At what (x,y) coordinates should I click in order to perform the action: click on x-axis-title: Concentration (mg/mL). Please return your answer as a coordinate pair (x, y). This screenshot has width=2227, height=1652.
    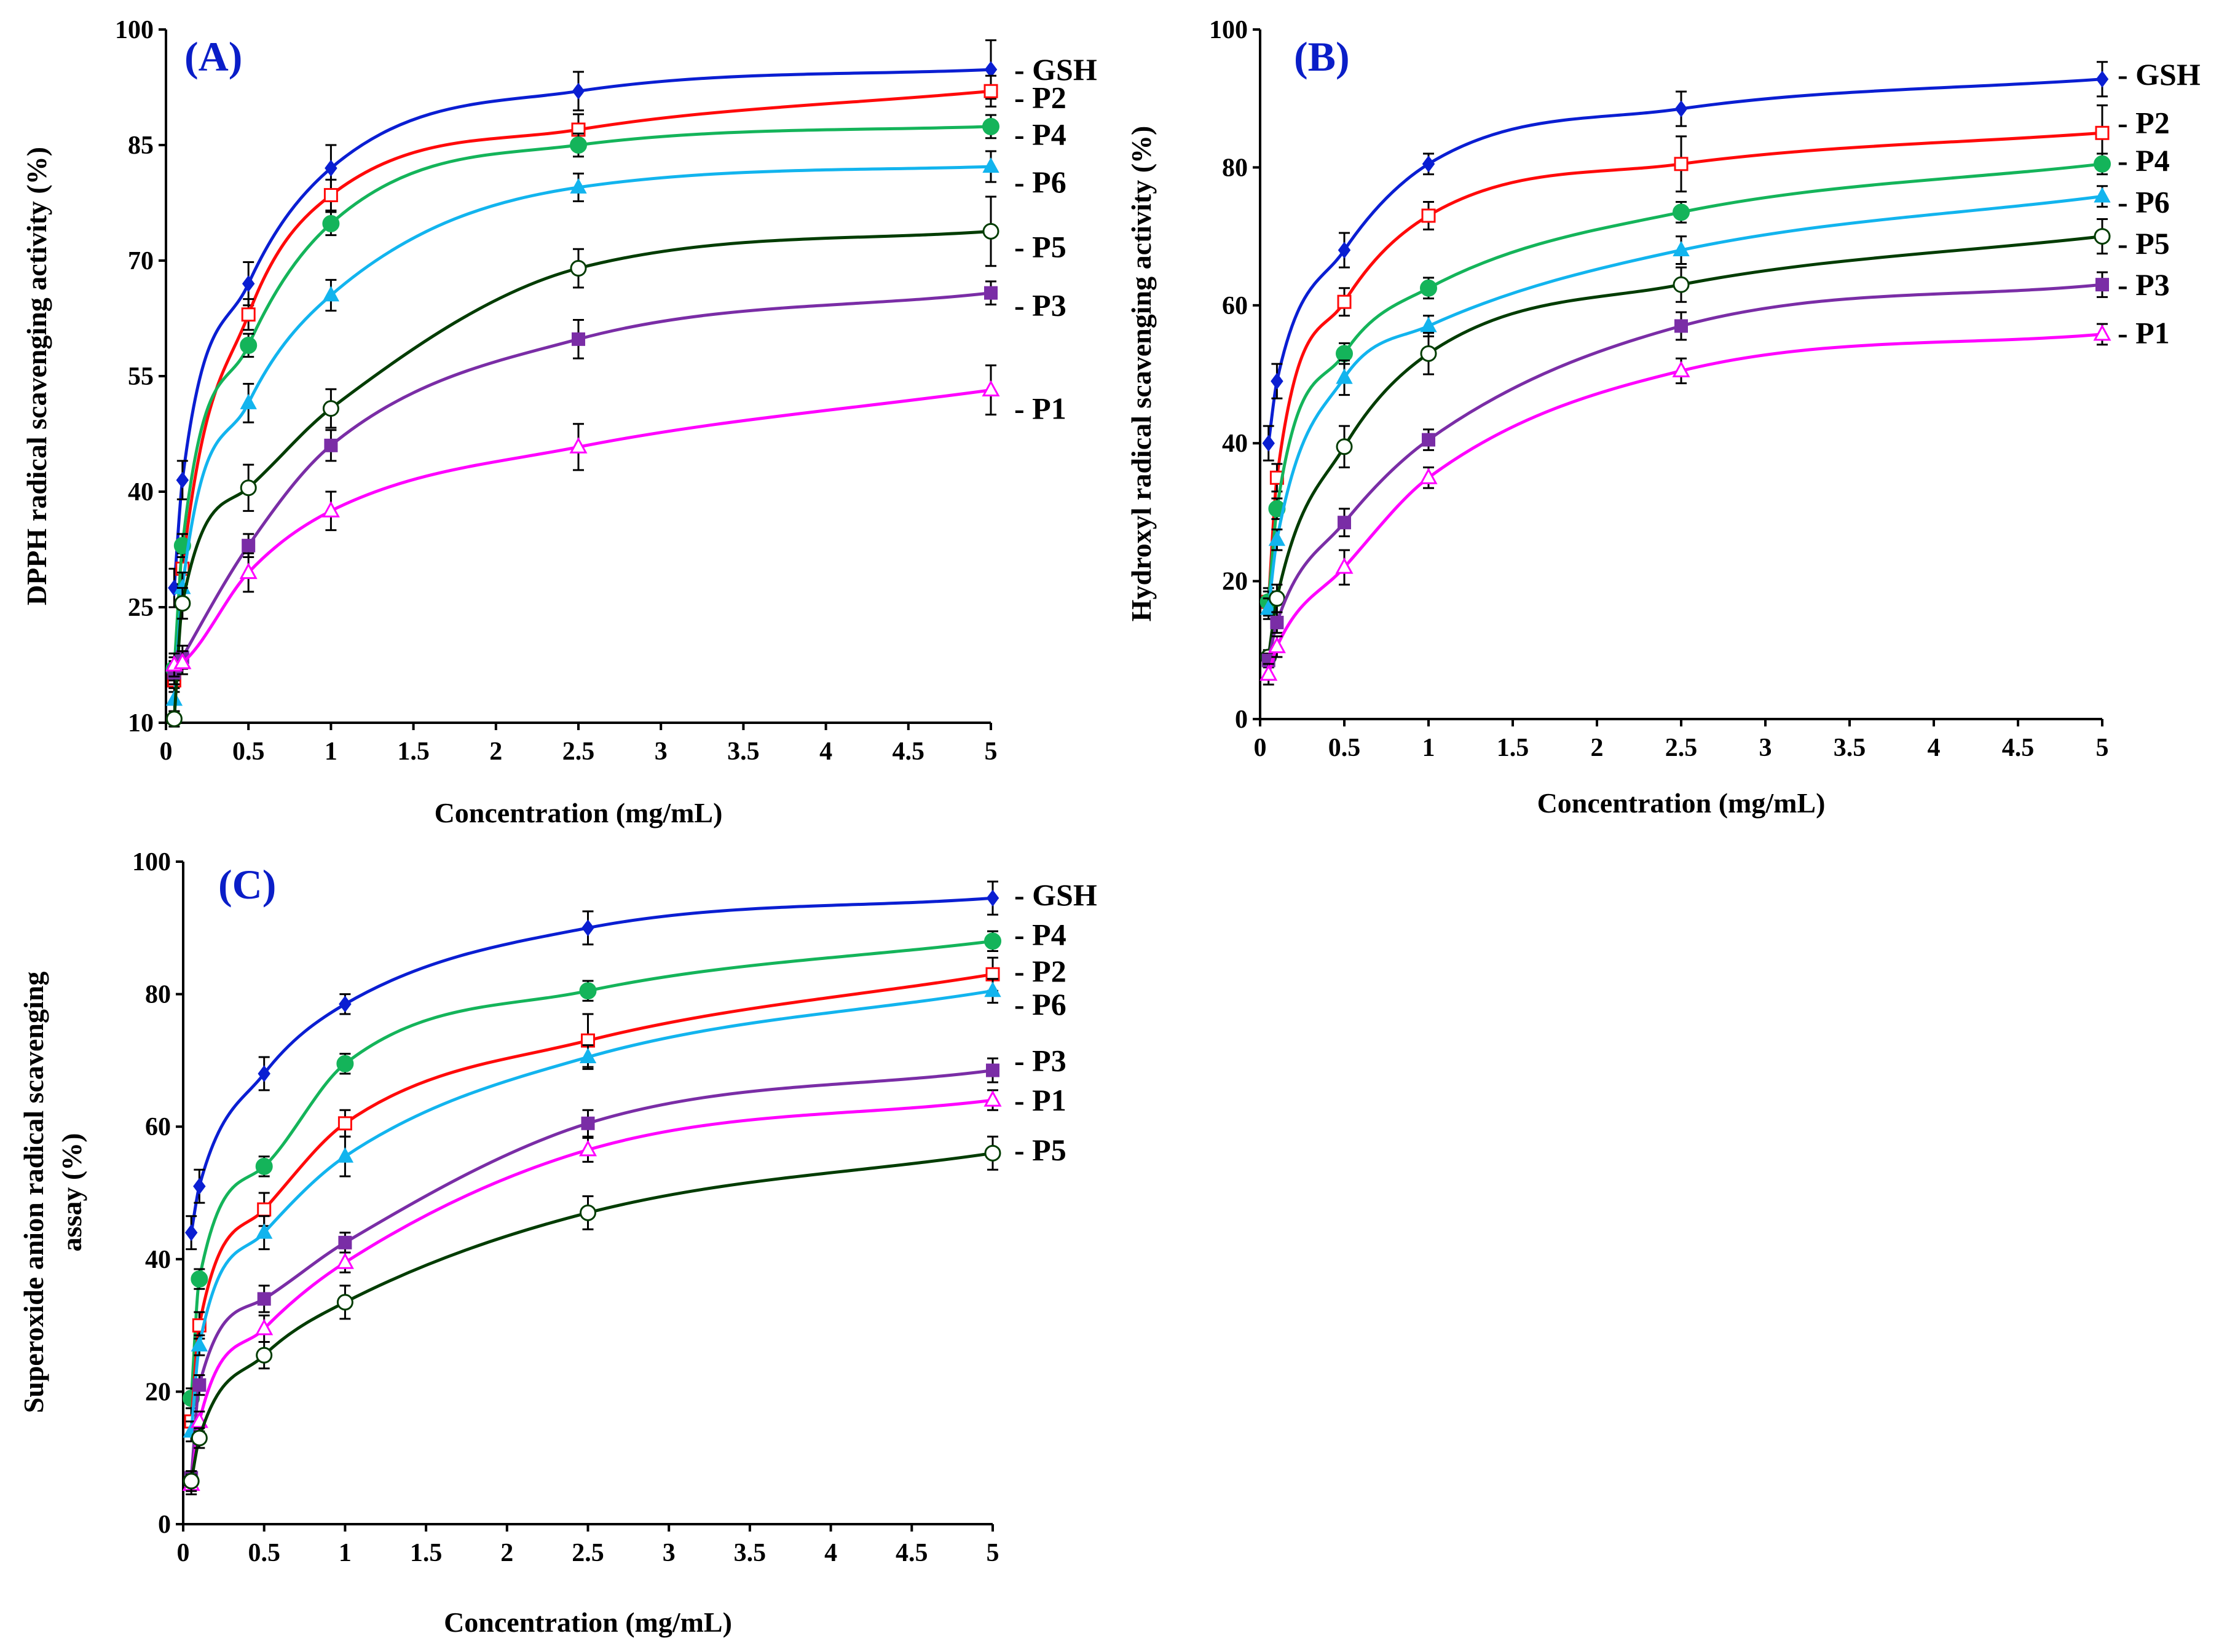
    Looking at the image, I should click on (588, 1622).